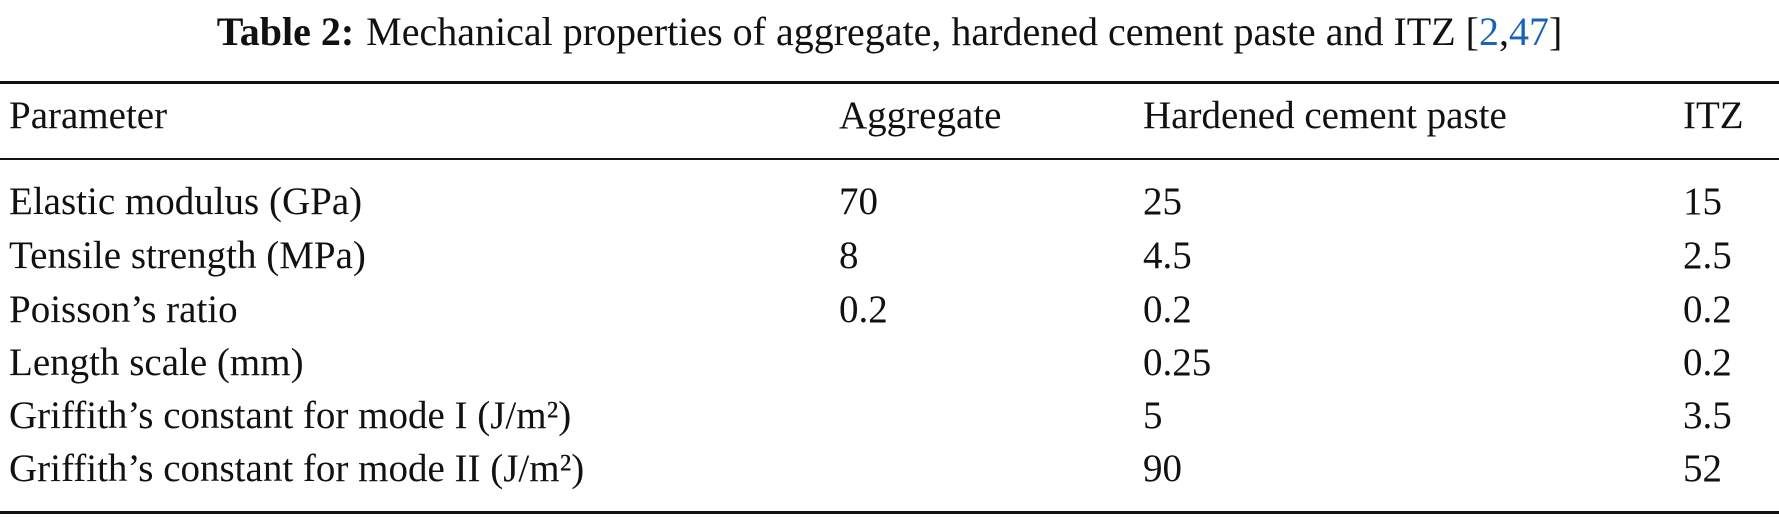 The height and width of the screenshot is (517, 1779). What do you see at coordinates (1555, 31) in the screenshot?
I see `citation-close: ]` at bounding box center [1555, 31].